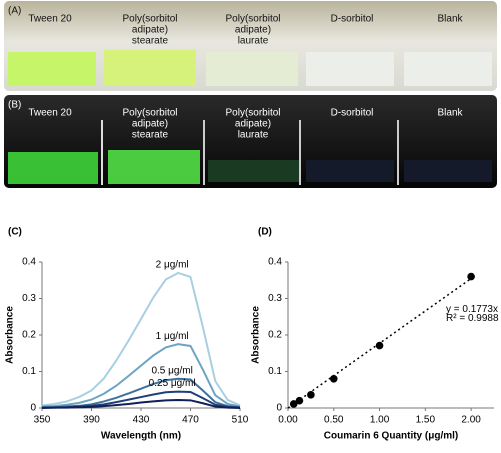 The width and height of the screenshot is (501, 453). I want to click on x-tick-label: 0.00, so click(288, 420).